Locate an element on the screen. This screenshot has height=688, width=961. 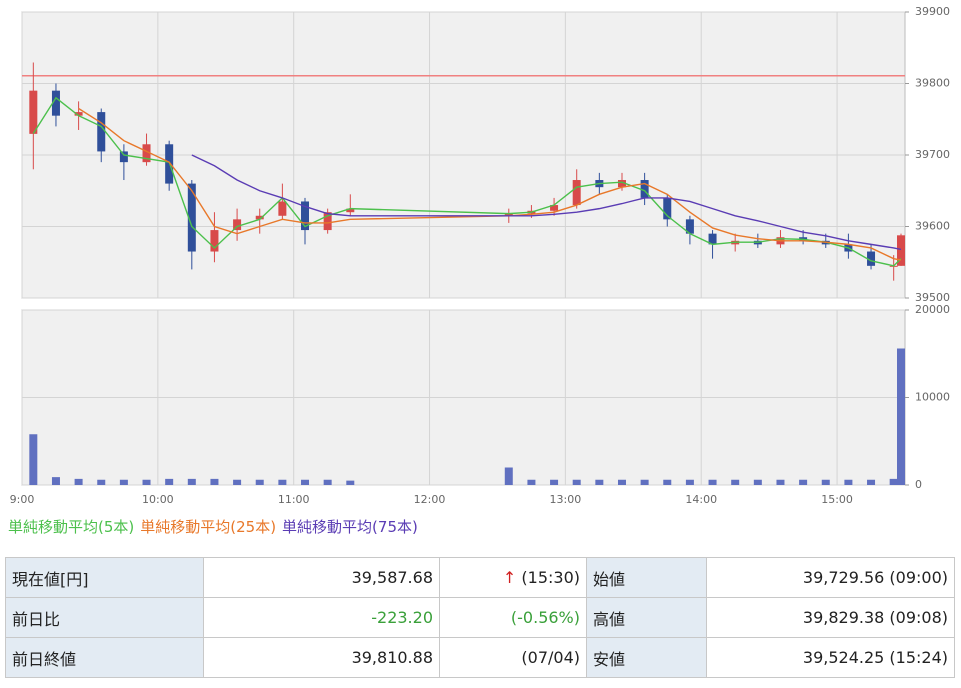
y-tick-label: 39500 is located at coordinates (932, 297).